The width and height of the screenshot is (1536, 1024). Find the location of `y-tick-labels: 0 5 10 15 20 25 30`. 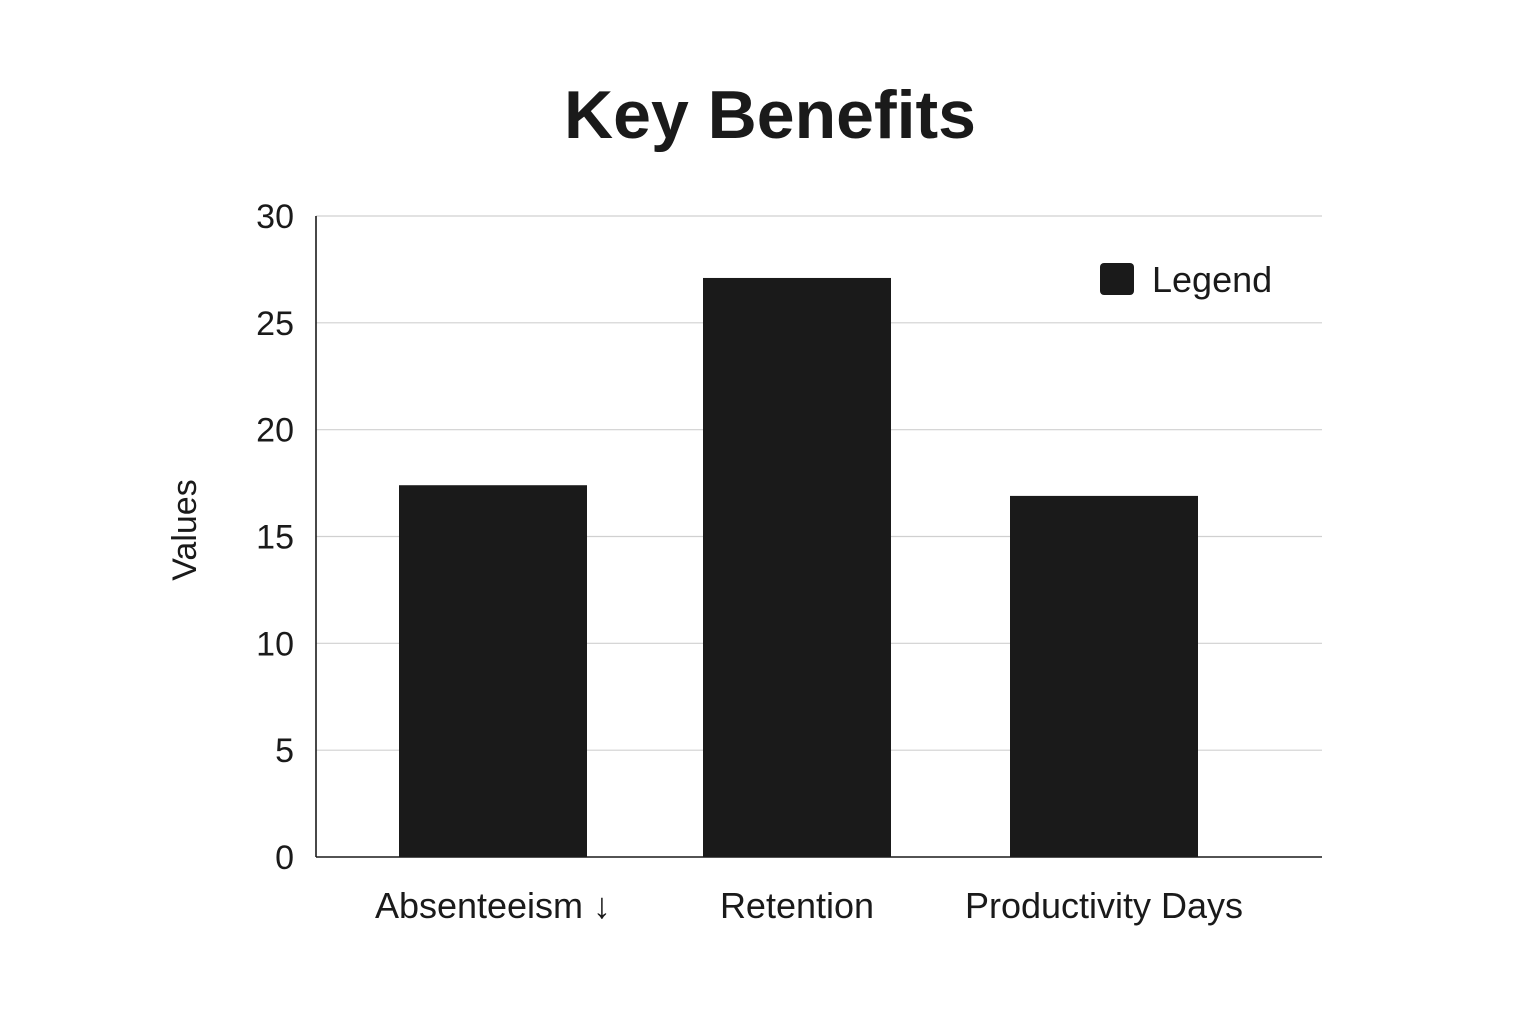

y-tick-labels: 0 5 10 15 20 25 30 is located at coordinates (275, 537).